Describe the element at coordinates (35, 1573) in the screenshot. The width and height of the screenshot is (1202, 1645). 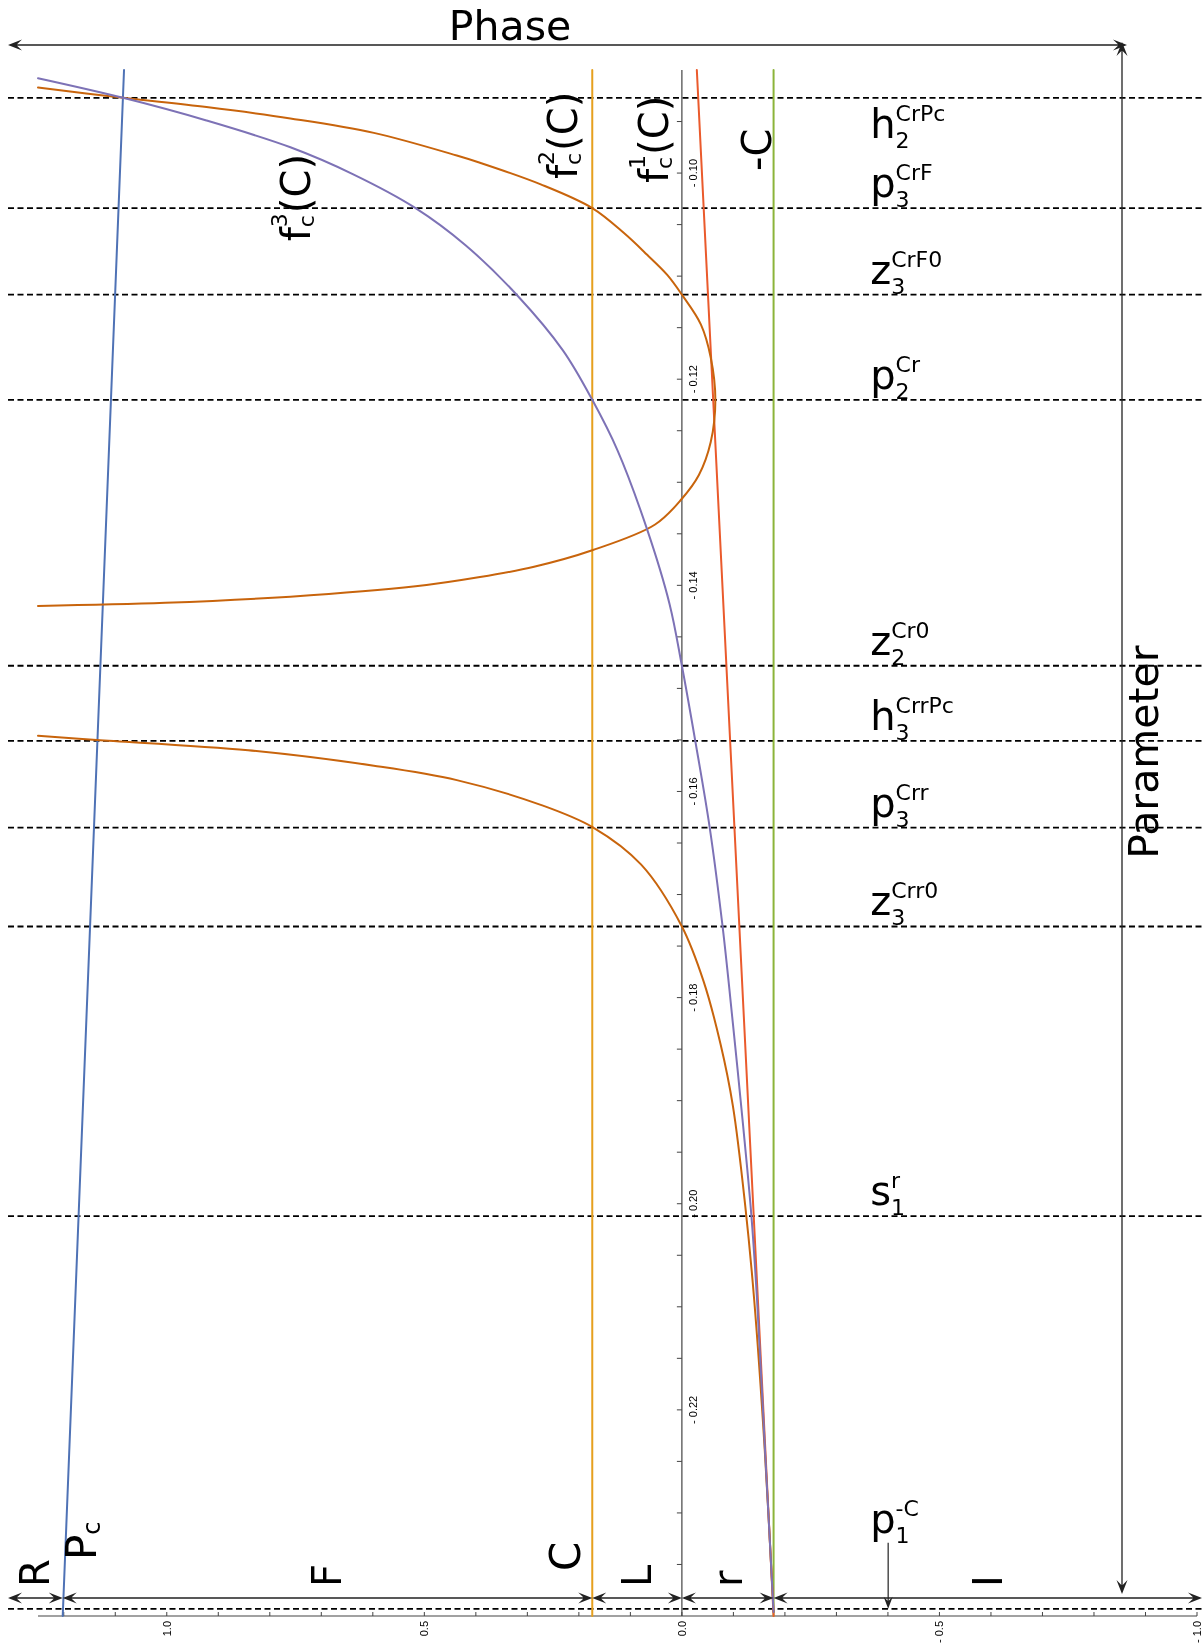
I see `annotation: R` at that location.